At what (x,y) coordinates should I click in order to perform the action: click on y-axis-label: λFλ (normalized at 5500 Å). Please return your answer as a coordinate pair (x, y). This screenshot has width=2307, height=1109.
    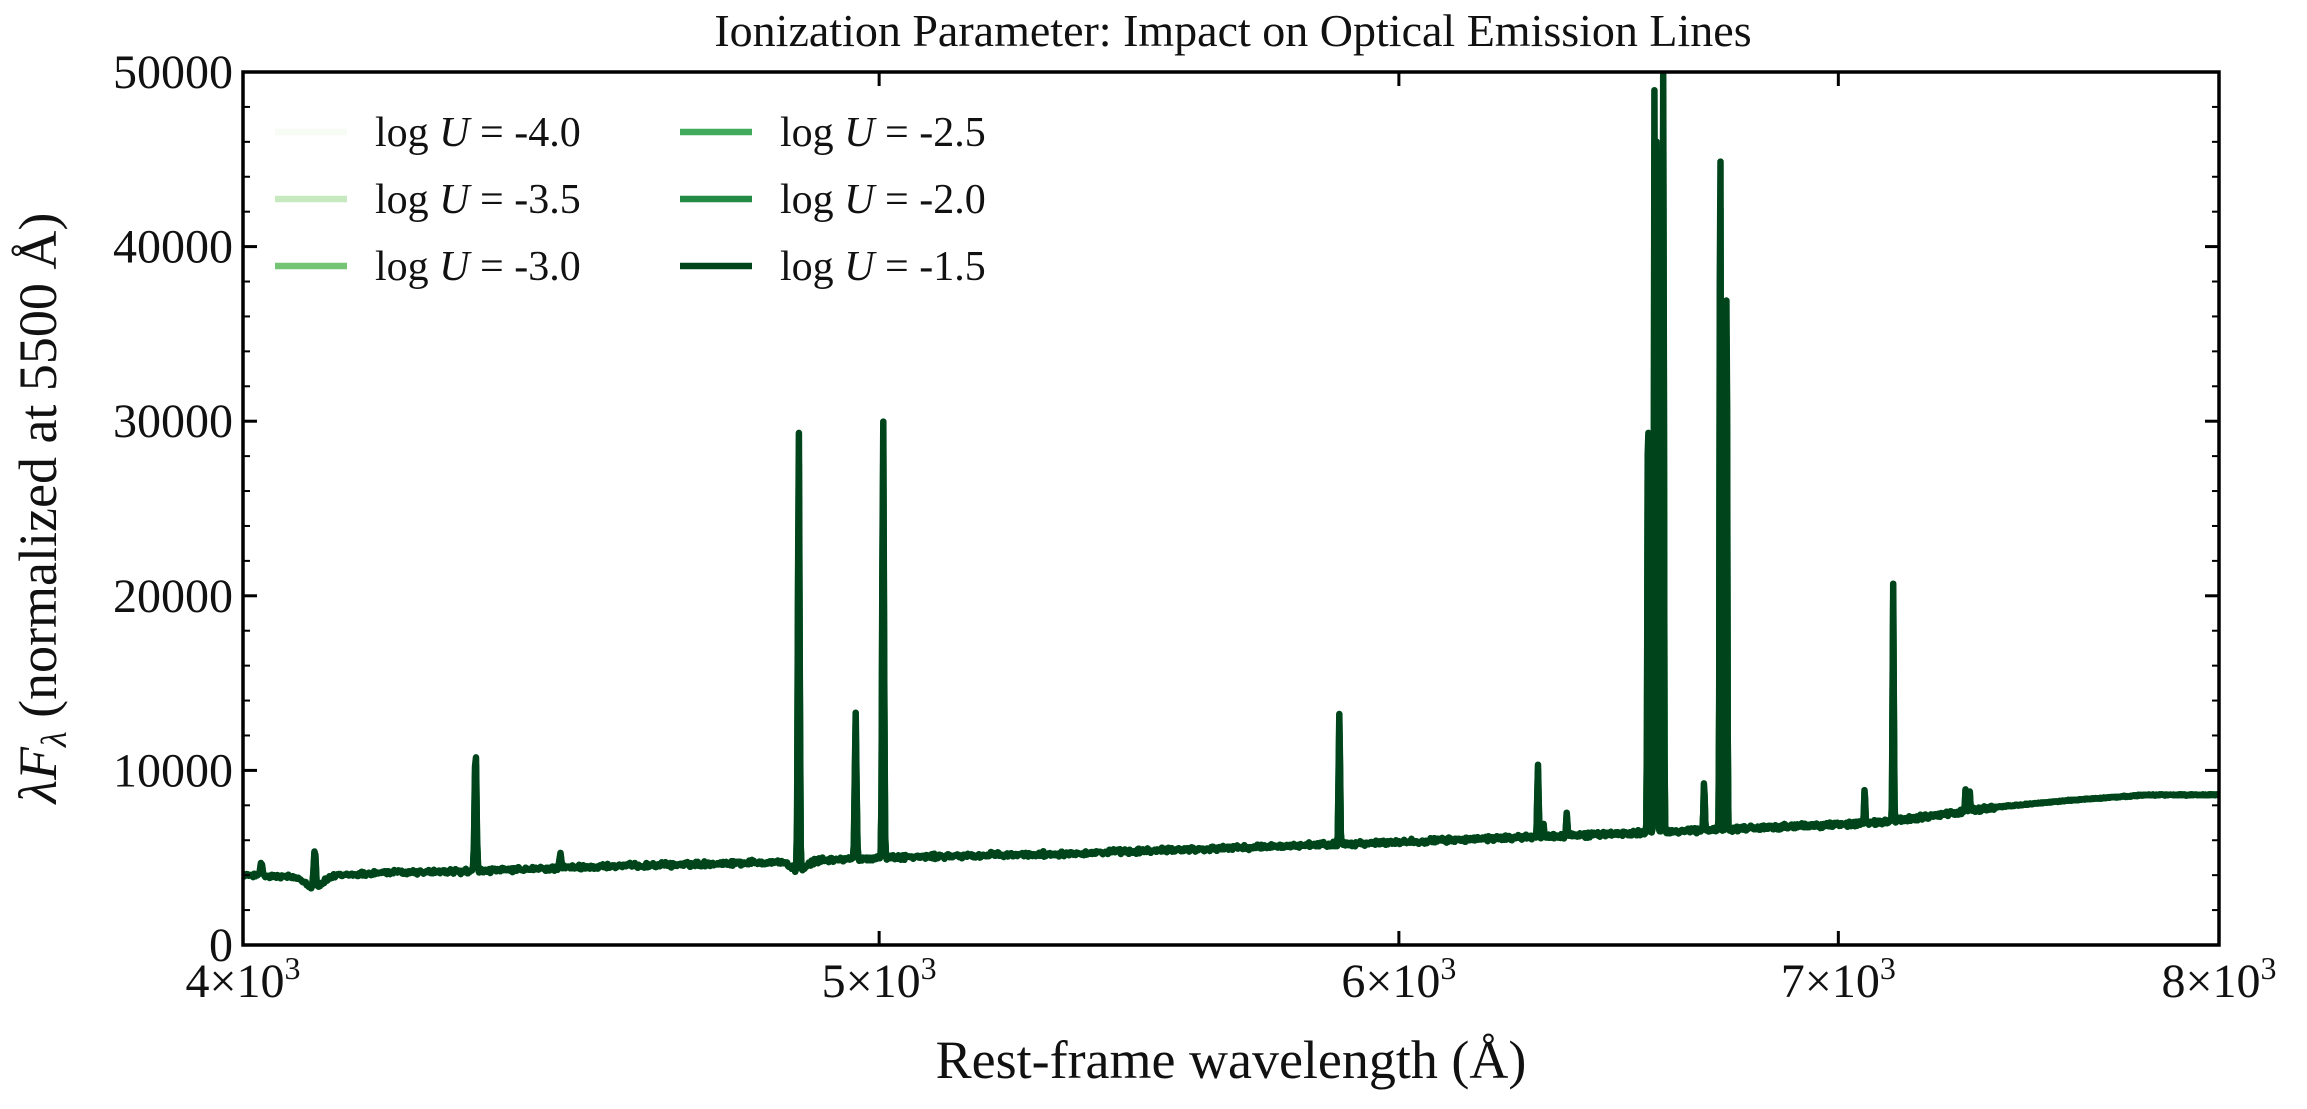
    Looking at the image, I should click on (41, 509).